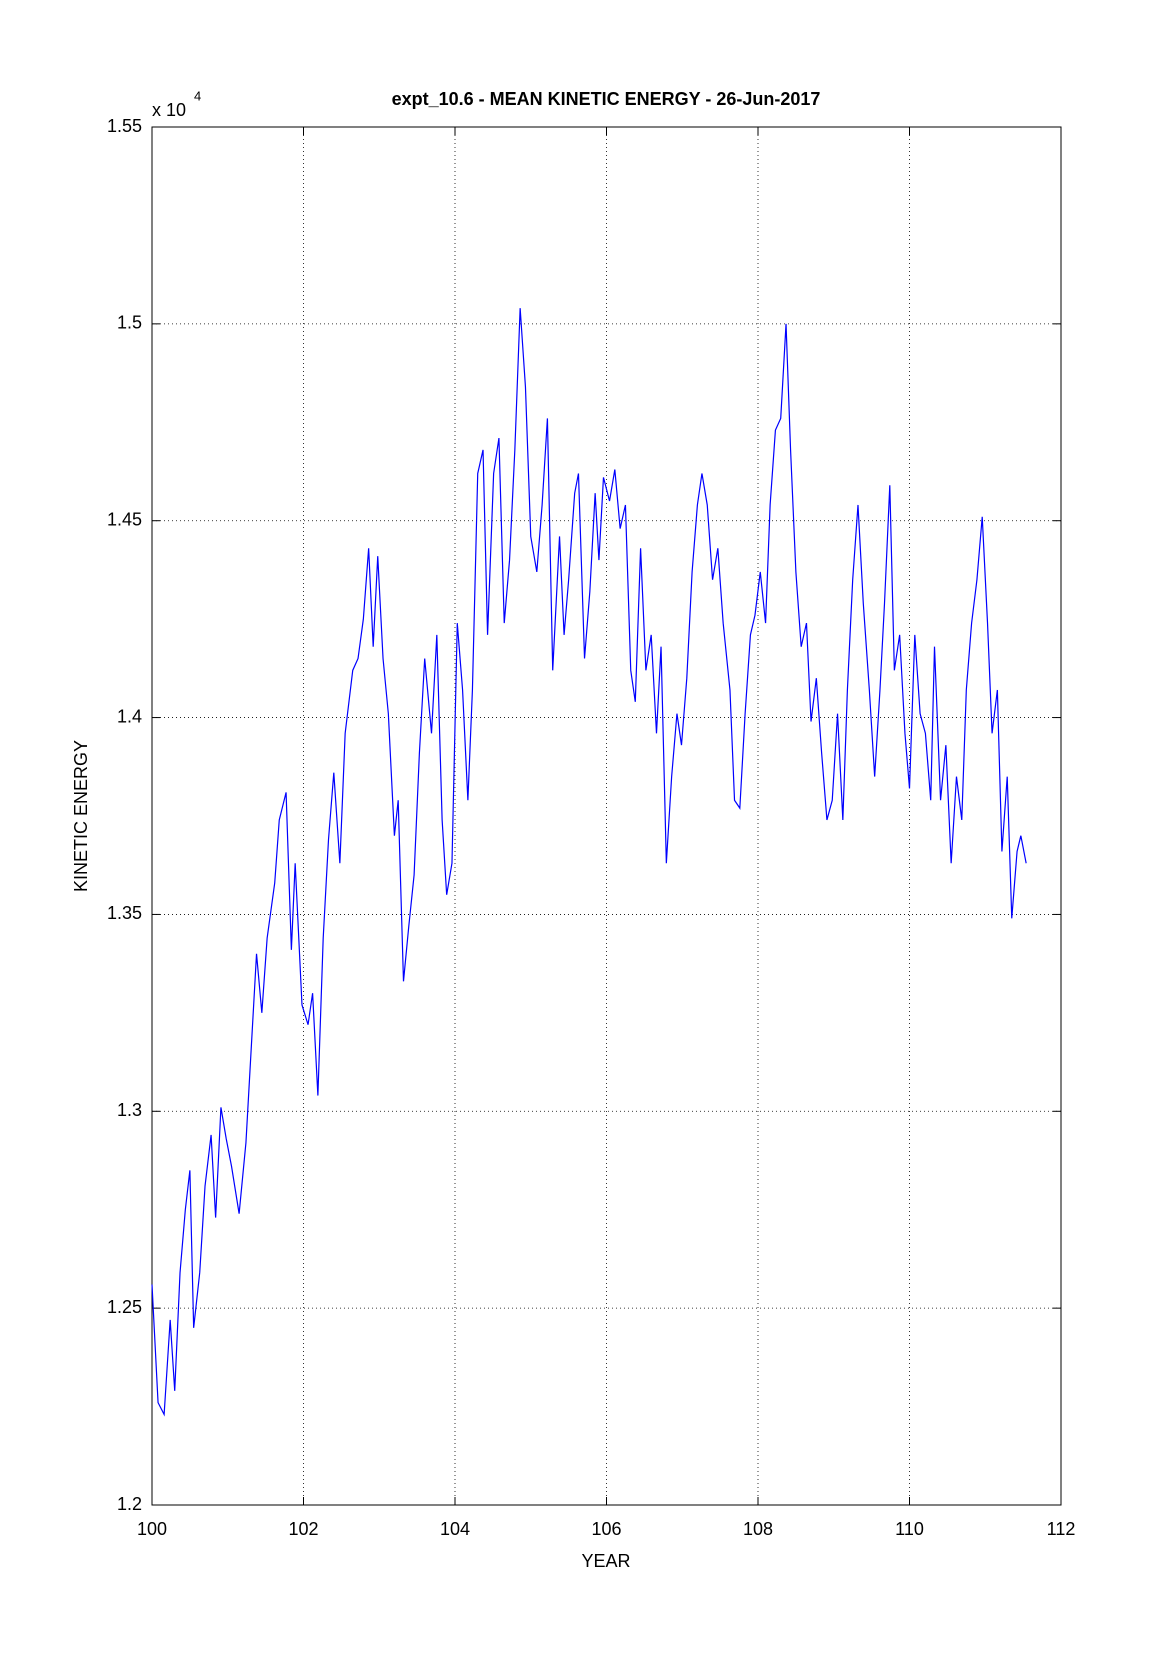 This screenshot has width=1165, height=1679. What do you see at coordinates (758, 1529) in the screenshot?
I see `x-tick-label: 108` at bounding box center [758, 1529].